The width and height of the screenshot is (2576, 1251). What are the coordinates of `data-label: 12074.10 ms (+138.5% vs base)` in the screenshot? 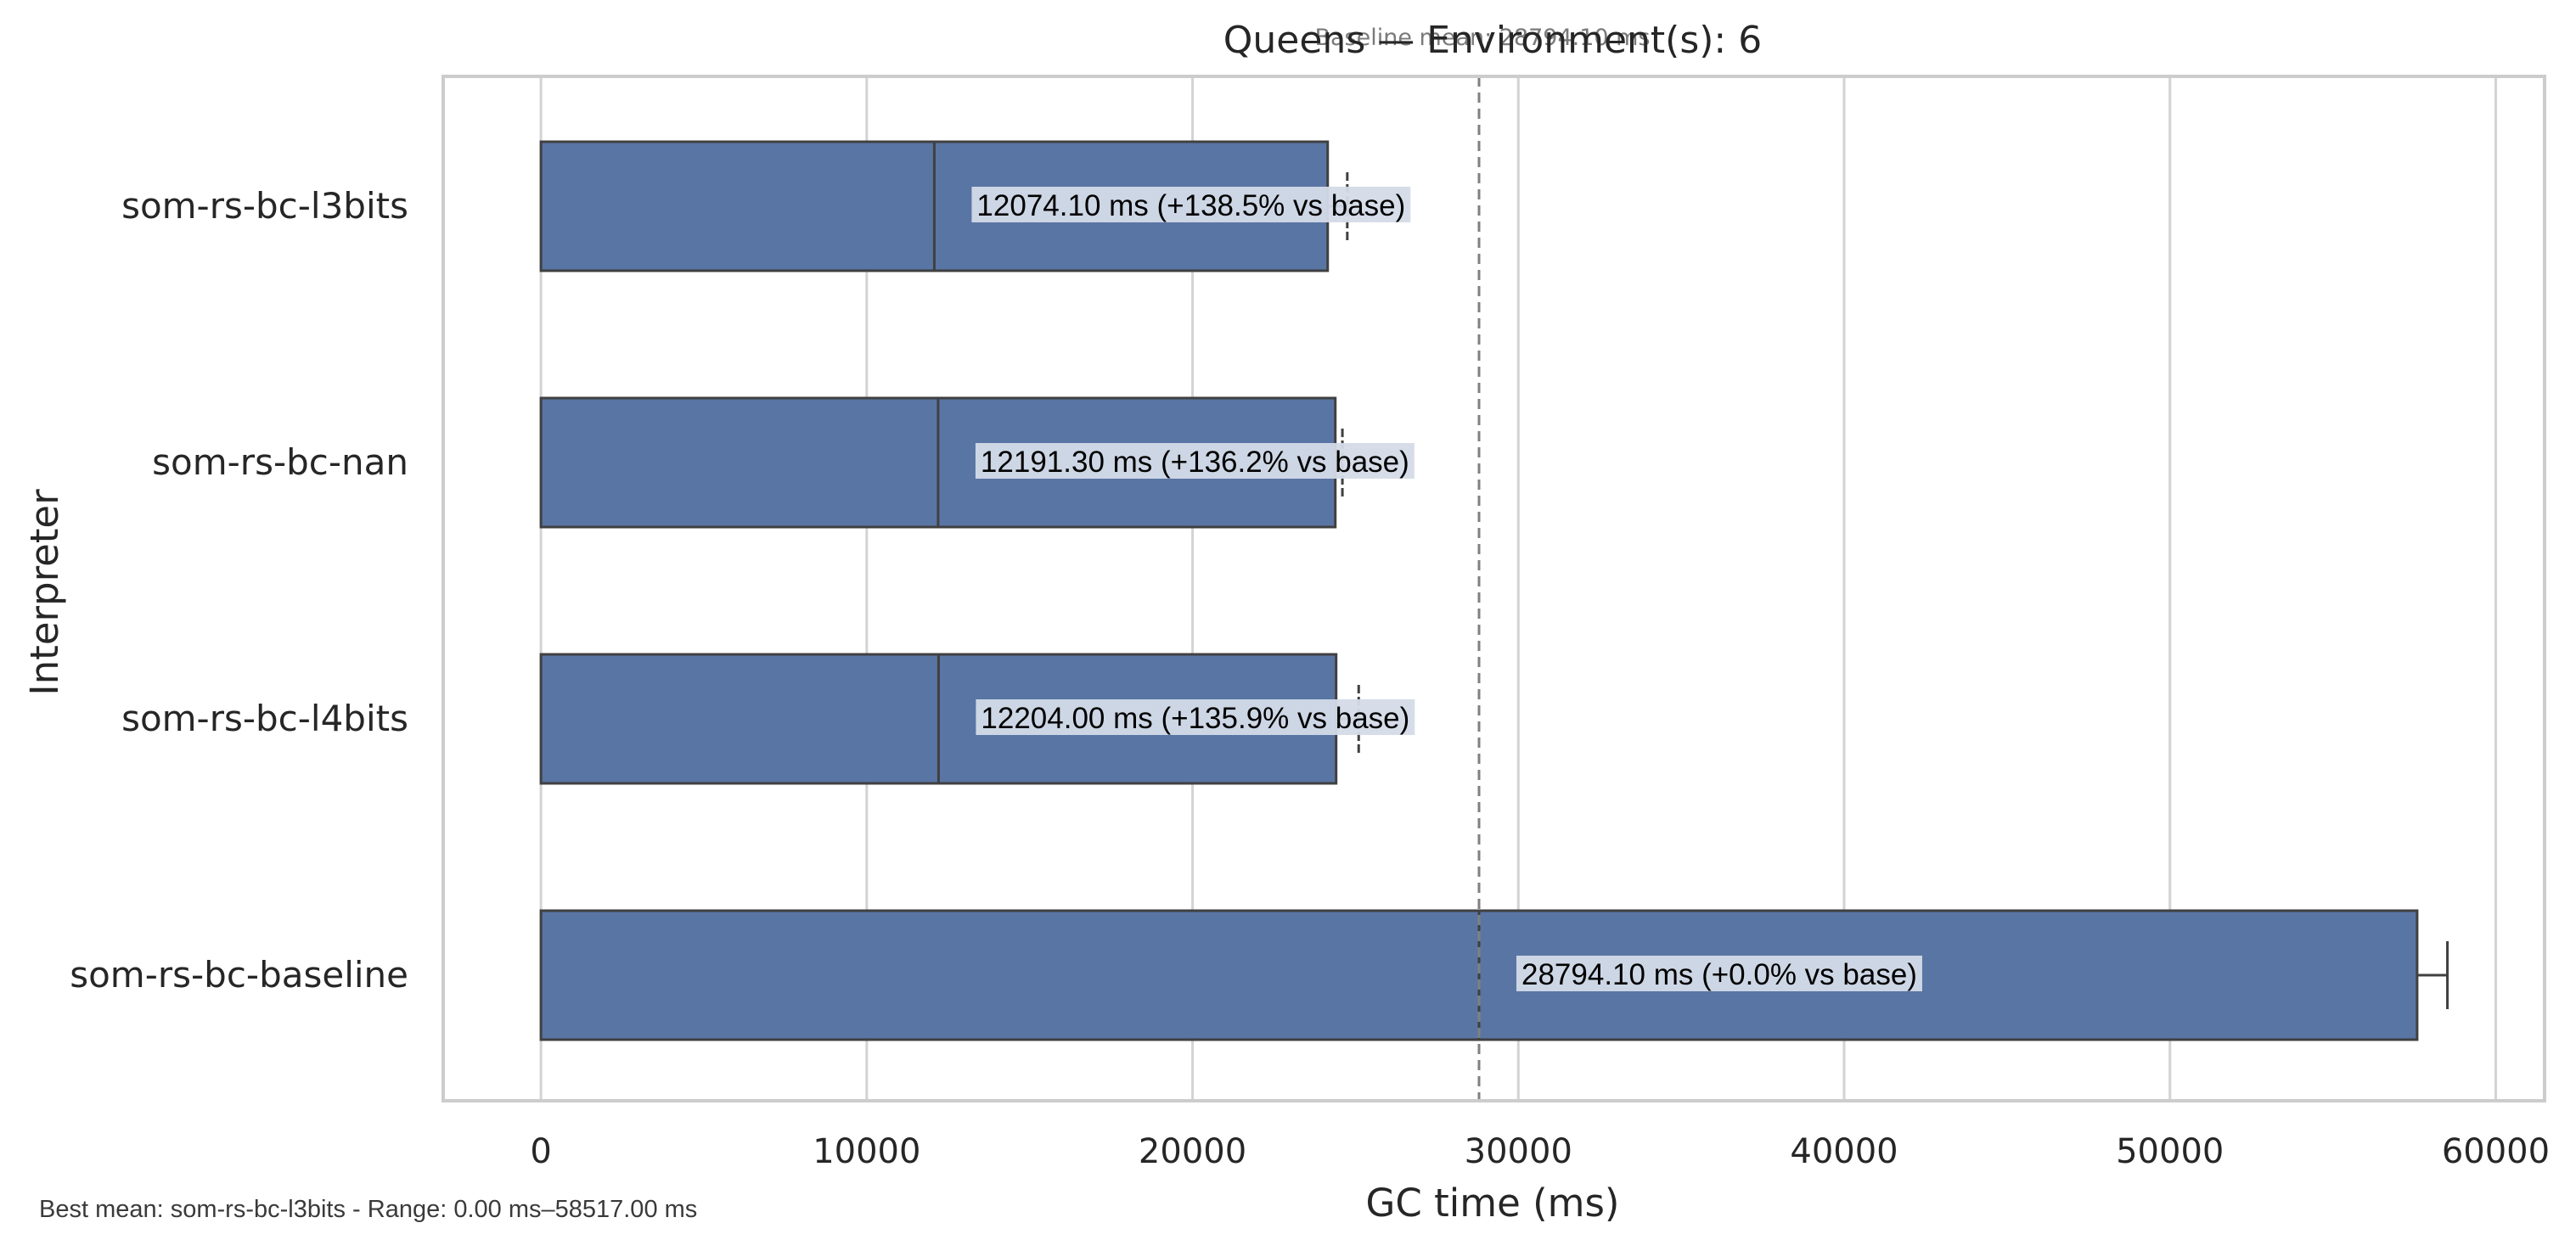 It's located at (1190, 206).